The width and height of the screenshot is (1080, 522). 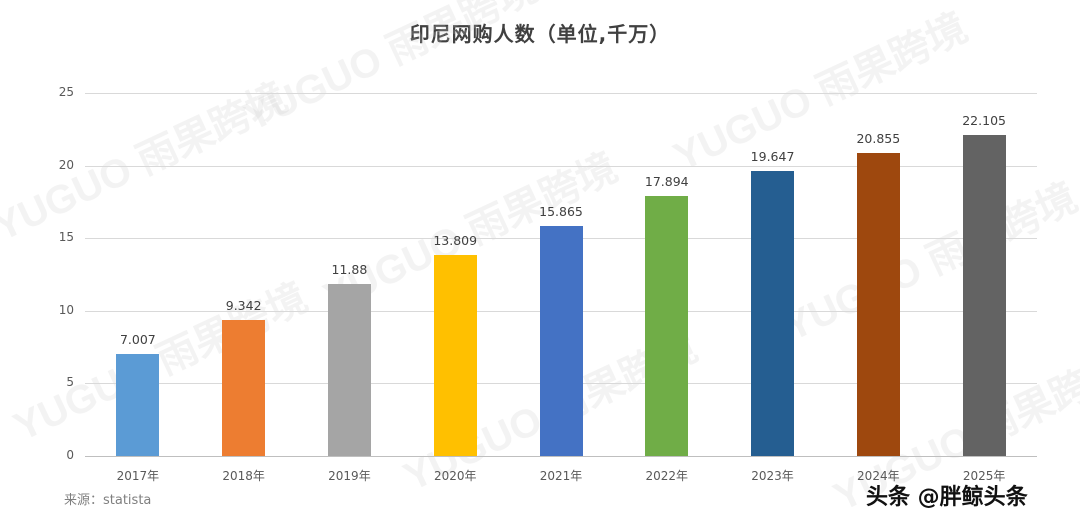 What do you see at coordinates (455, 241) in the screenshot?
I see `data-label: 13.809` at bounding box center [455, 241].